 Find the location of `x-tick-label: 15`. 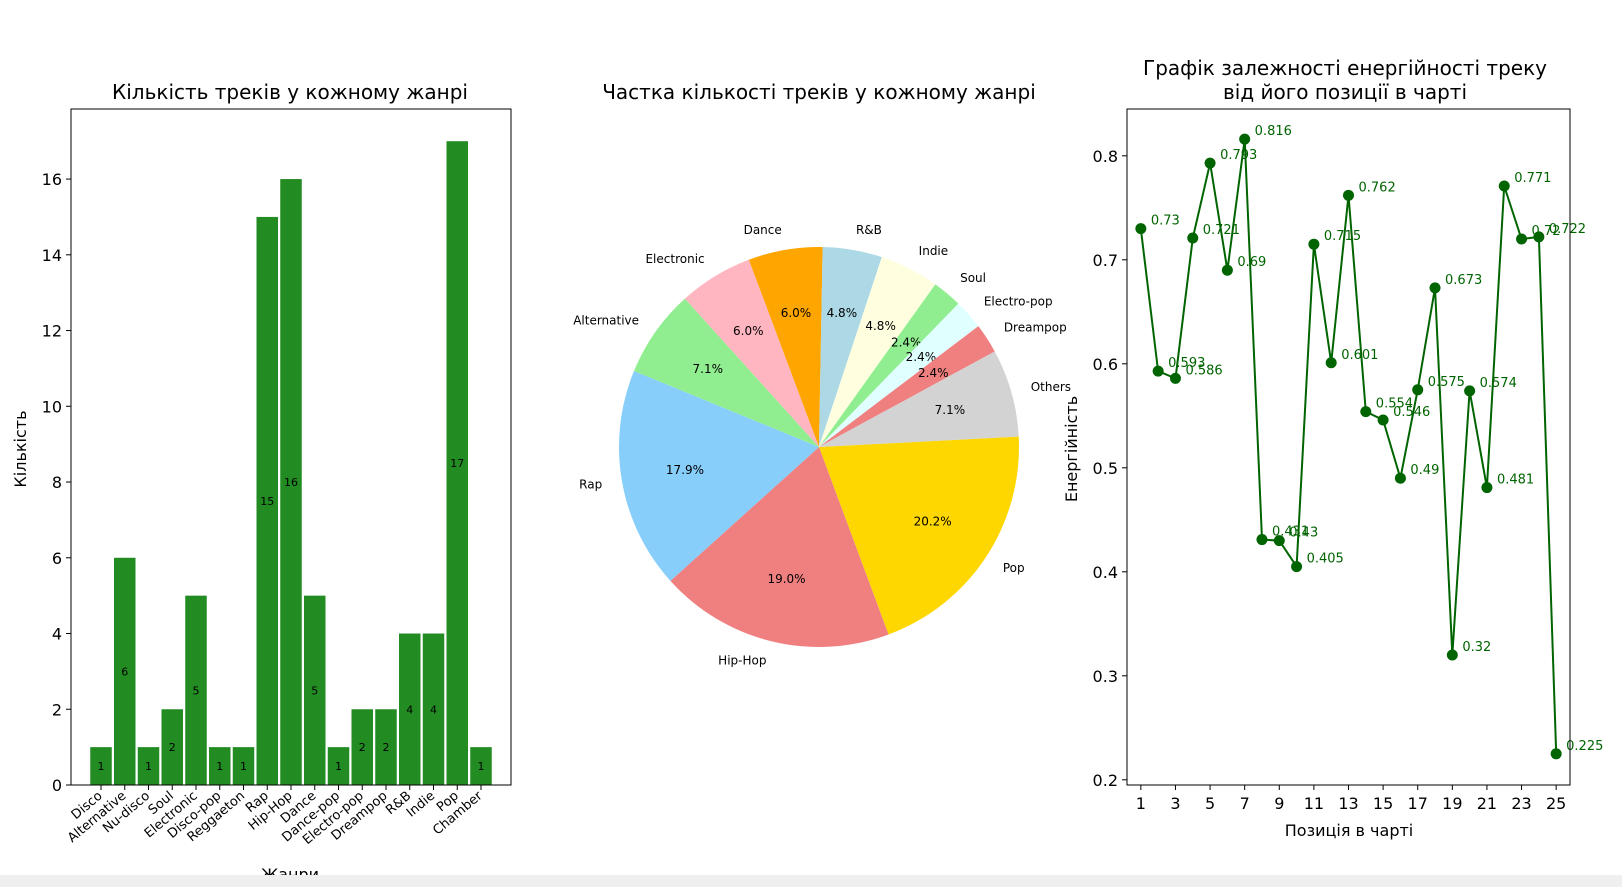

x-tick-label: 15 is located at coordinates (1383, 803).